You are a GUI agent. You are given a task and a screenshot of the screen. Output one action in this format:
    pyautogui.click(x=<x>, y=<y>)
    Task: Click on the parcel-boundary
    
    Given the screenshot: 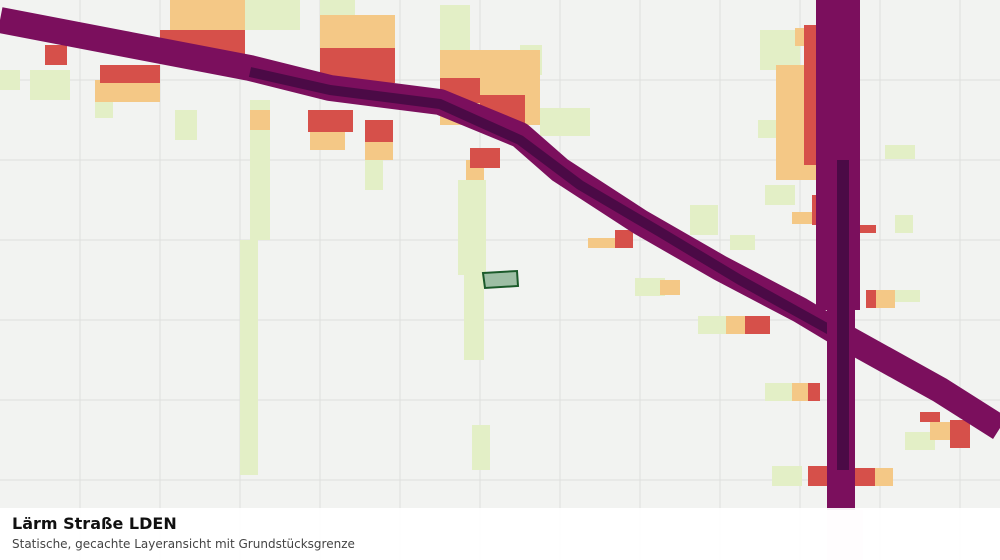 What is the action you would take?
    pyautogui.click(x=500, y=279)
    